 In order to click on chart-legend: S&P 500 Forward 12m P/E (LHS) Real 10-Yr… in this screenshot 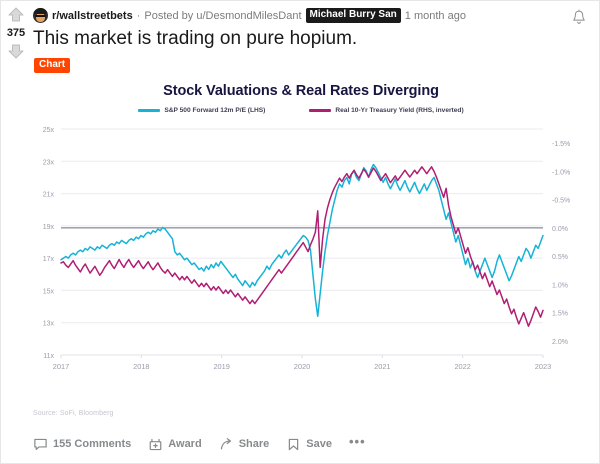, I will do `click(301, 110)`.